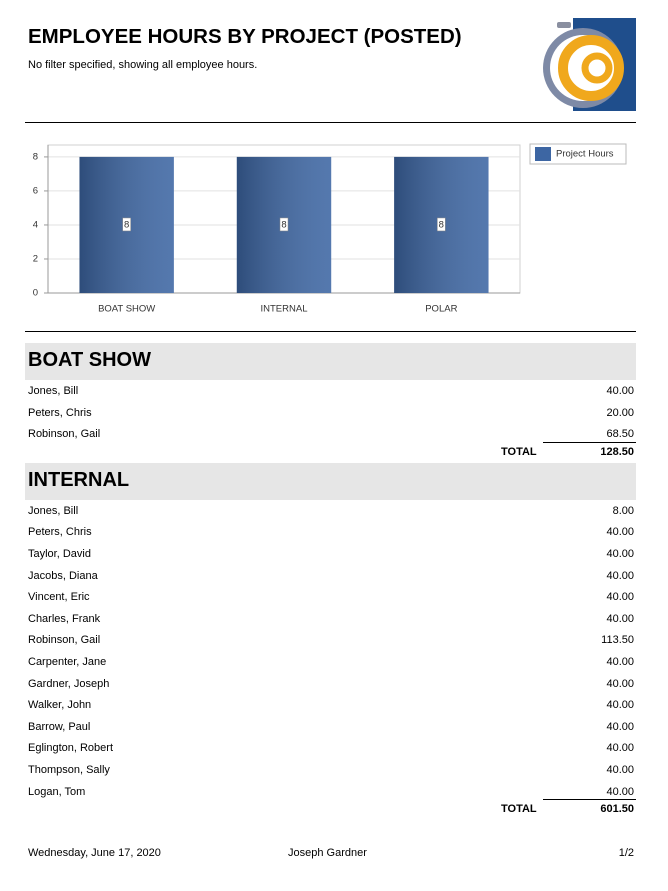  I want to click on y-tick-label: 4, so click(35, 224).